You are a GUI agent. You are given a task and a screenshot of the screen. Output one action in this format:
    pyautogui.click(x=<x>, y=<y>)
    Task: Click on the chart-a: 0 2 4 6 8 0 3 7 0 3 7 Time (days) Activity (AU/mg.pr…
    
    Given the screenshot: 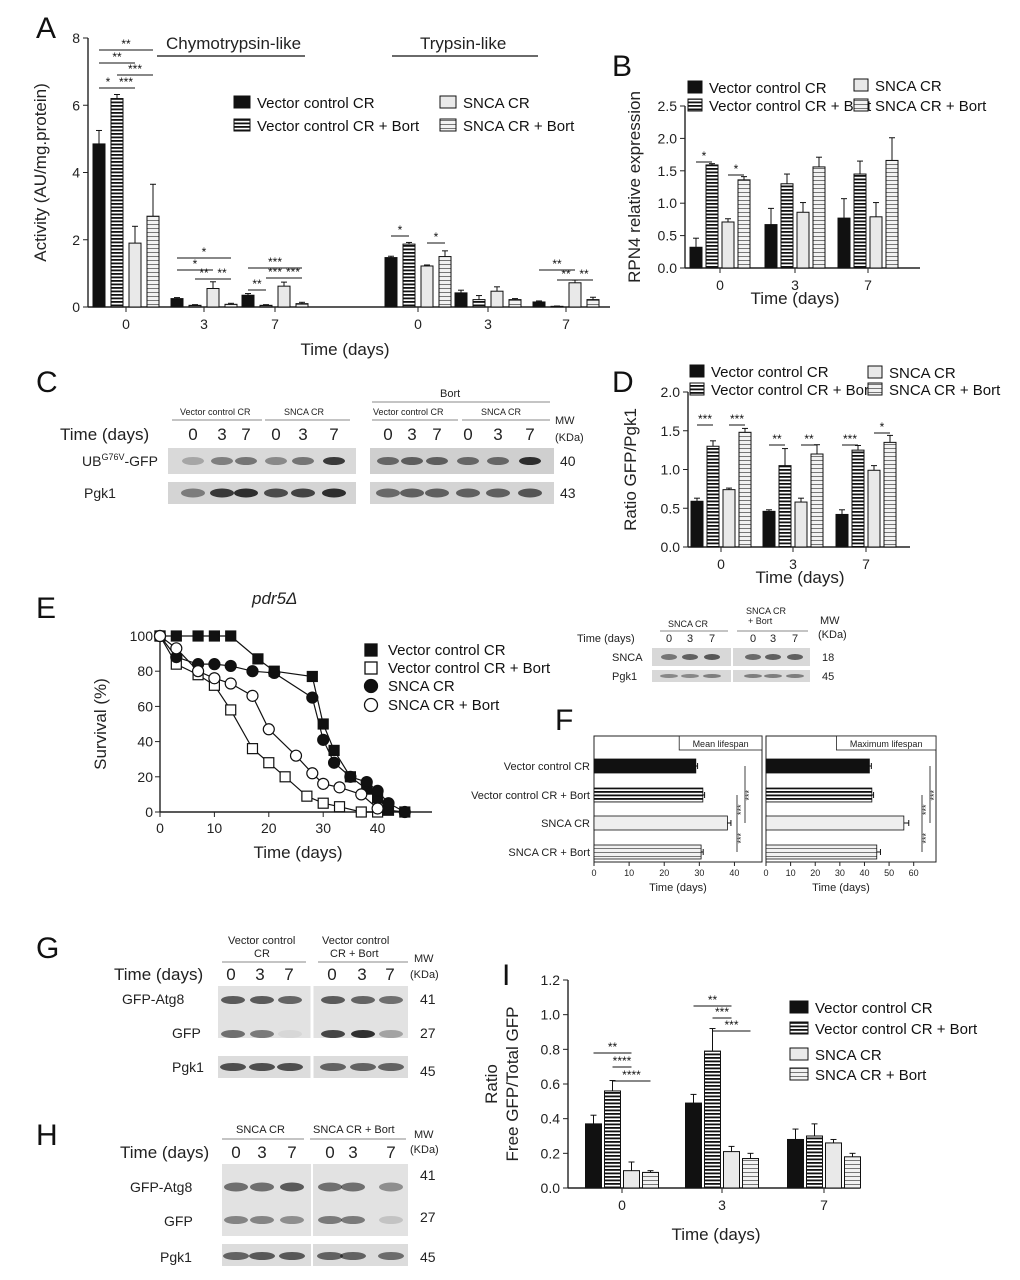 What is the action you would take?
    pyautogui.click(x=320, y=194)
    